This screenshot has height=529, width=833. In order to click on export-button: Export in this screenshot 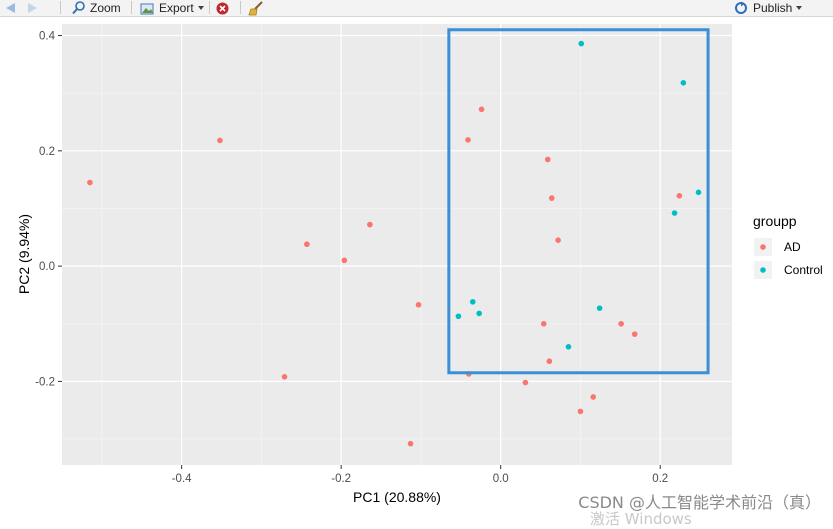, I will do `click(172, 8)`.